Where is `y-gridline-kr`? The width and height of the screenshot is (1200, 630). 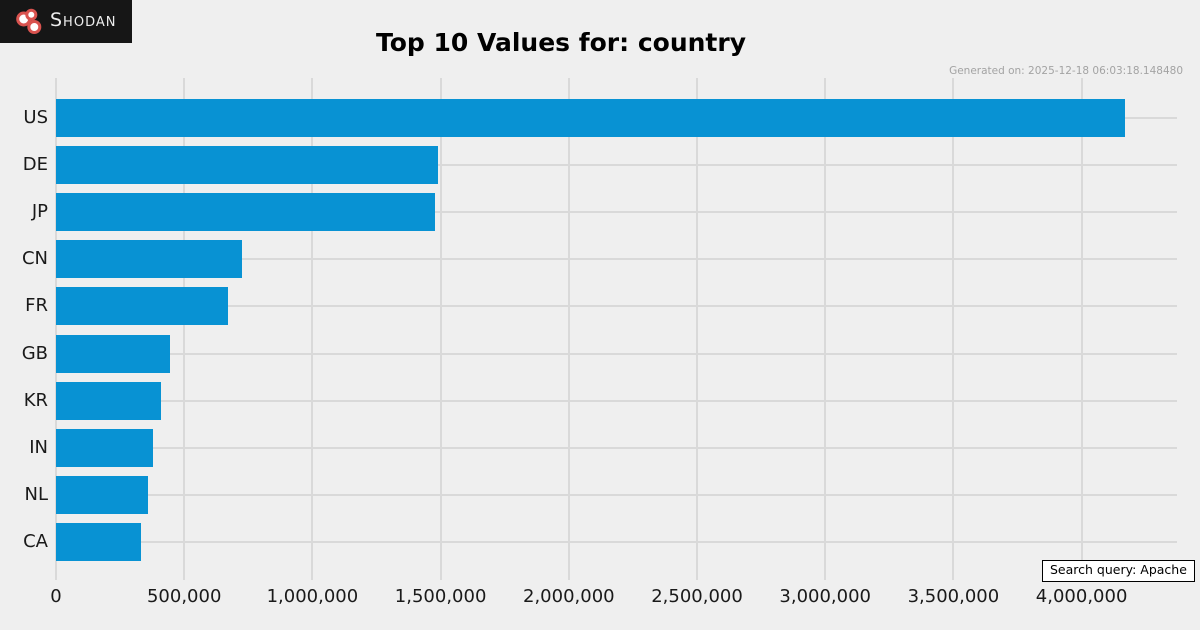
y-gridline-kr is located at coordinates (616, 400).